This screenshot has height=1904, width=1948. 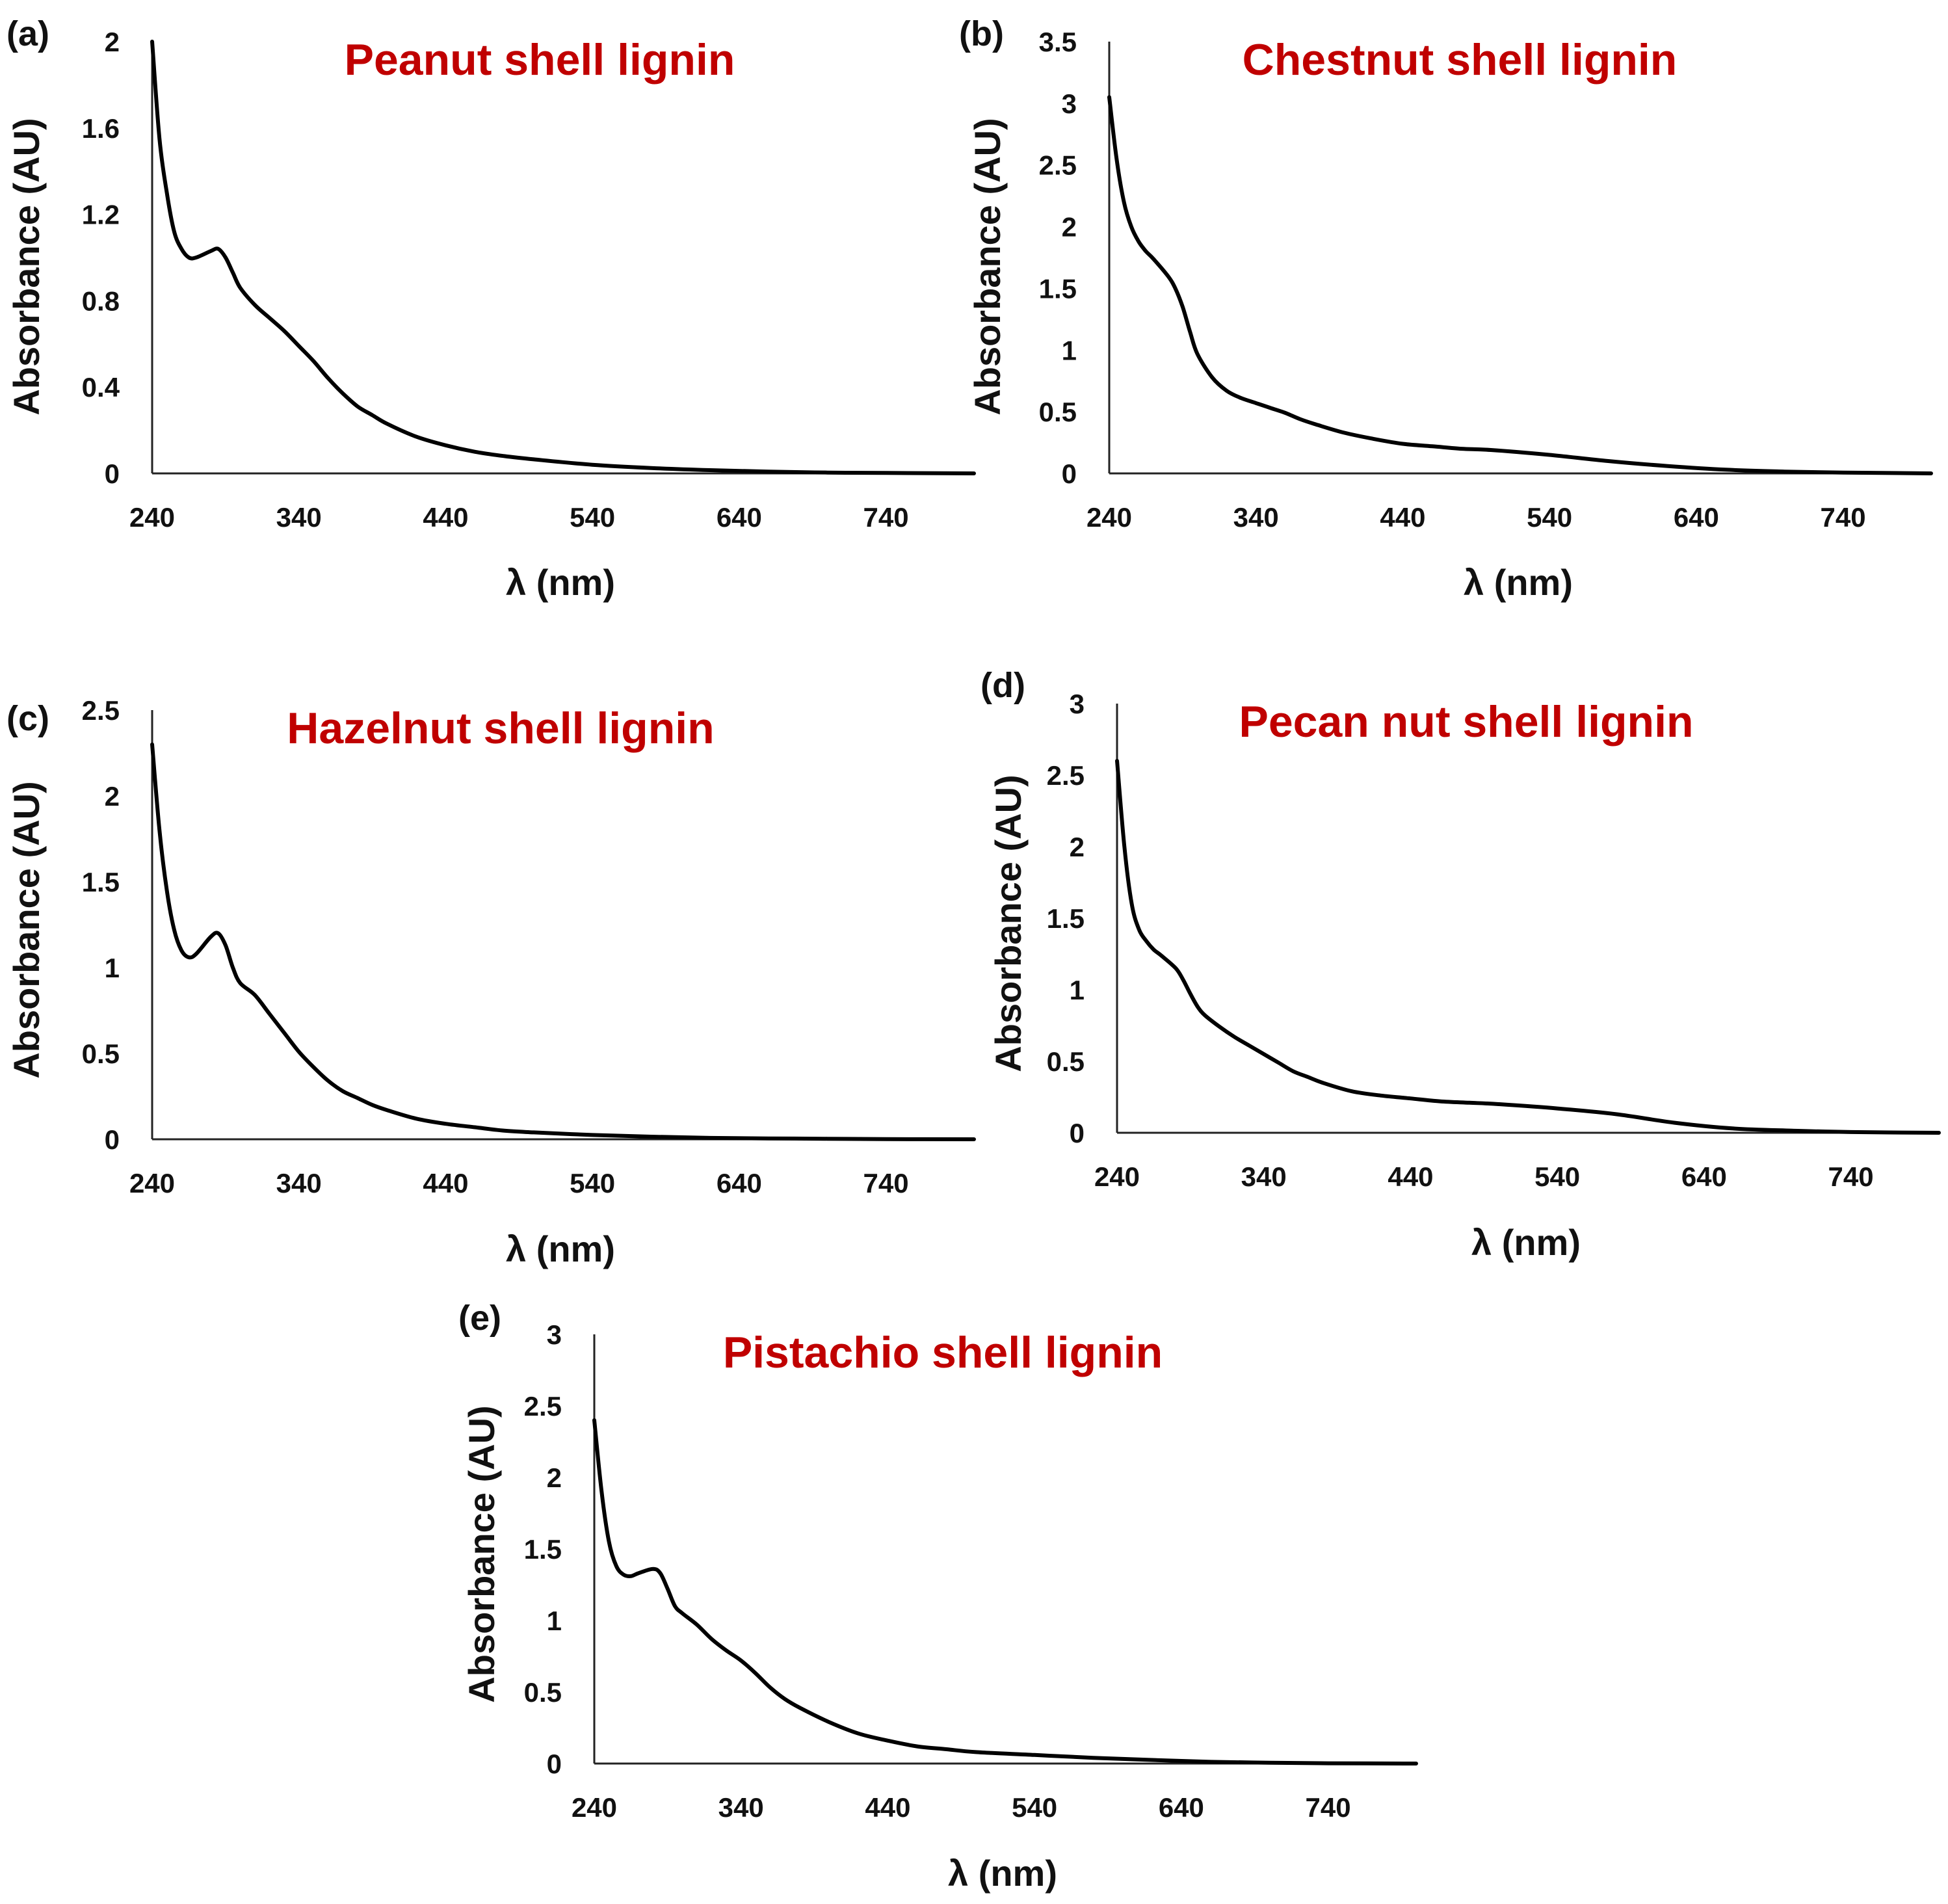 What do you see at coordinates (101, 300) in the screenshot?
I see `y-tick-label: 0.8` at bounding box center [101, 300].